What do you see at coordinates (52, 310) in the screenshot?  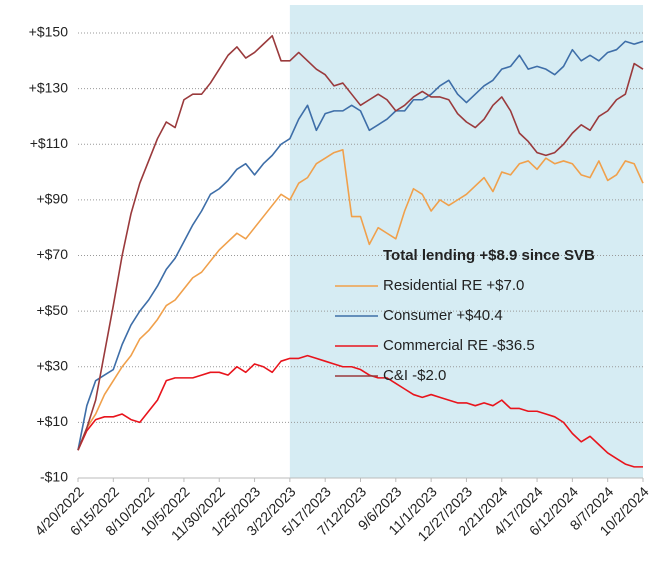 I see `y-tick-label: +$50` at bounding box center [52, 310].